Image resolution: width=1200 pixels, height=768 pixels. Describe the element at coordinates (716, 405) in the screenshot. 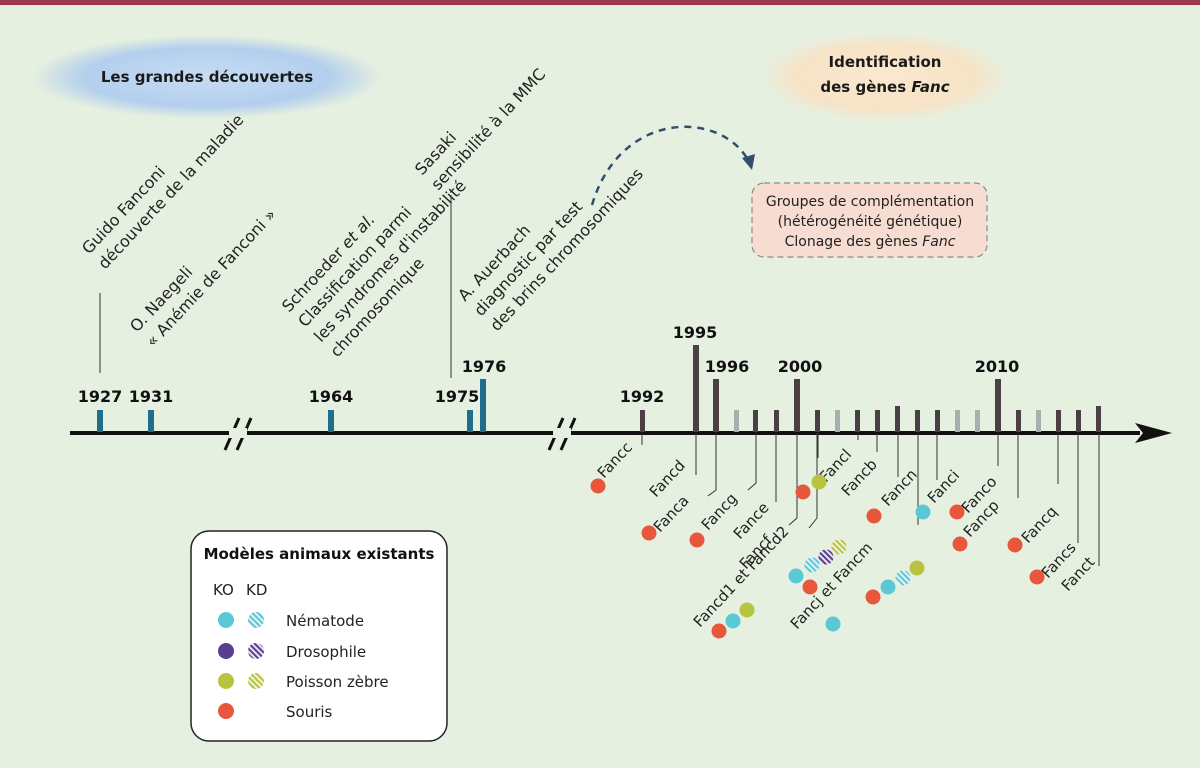

I see `tick-1996` at that location.